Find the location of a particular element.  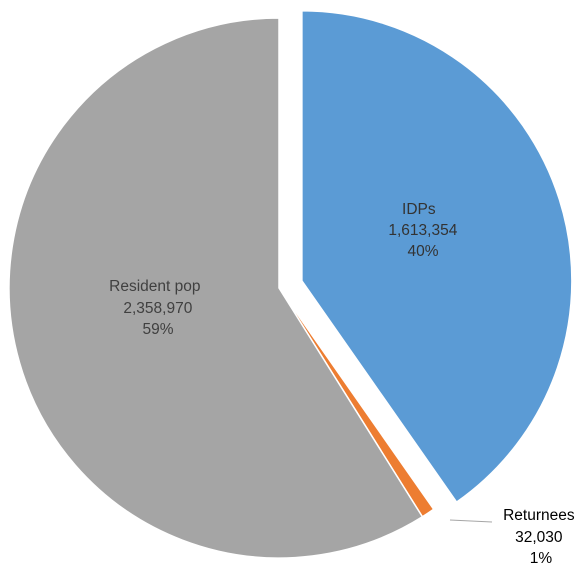

resident-pop-label-percent: 59% is located at coordinates (157, 329).